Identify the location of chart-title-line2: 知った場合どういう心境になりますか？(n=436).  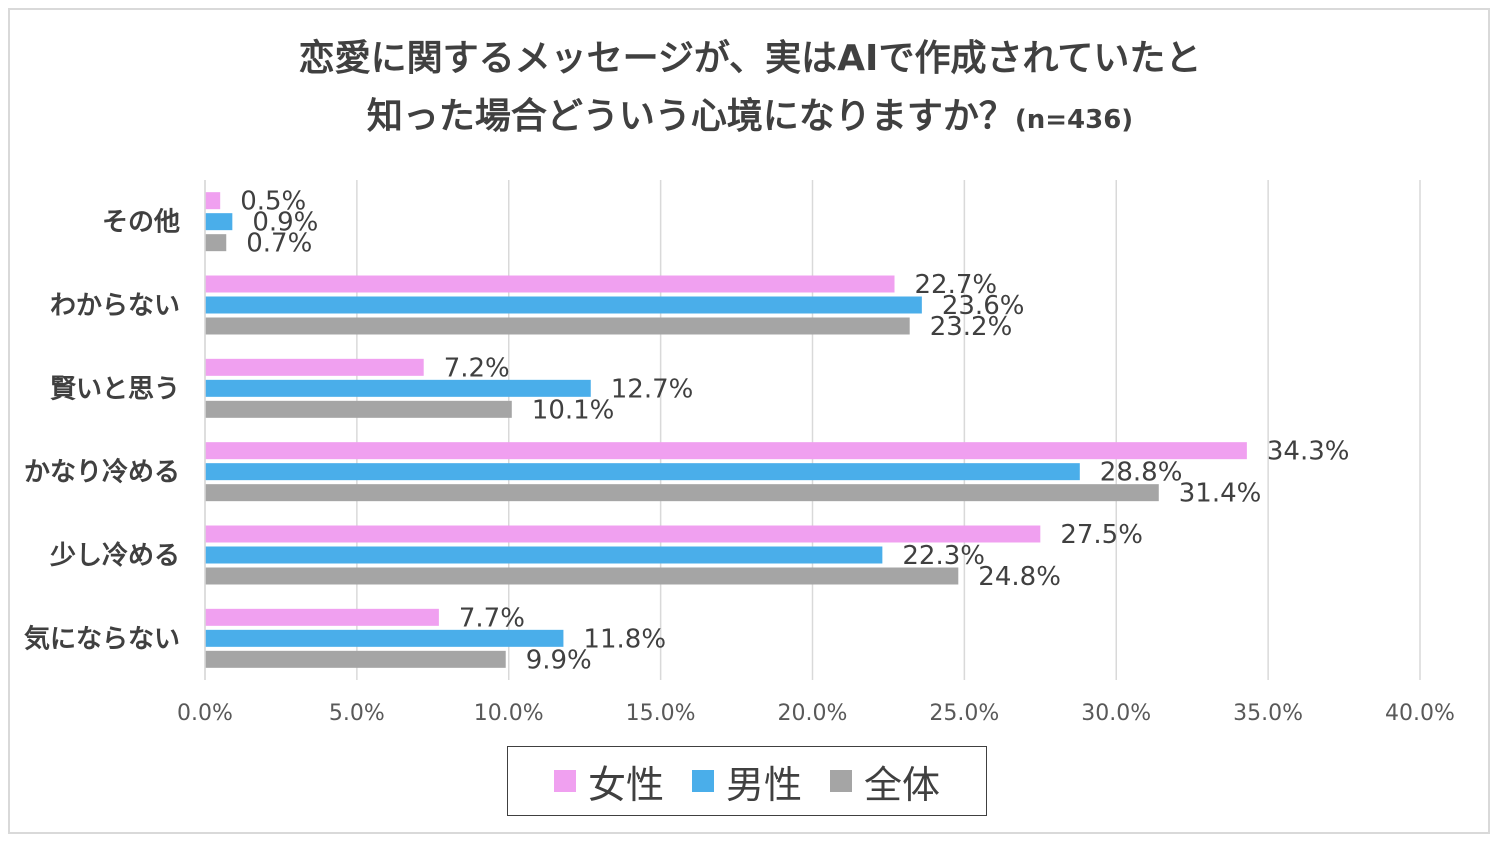
(750, 118).